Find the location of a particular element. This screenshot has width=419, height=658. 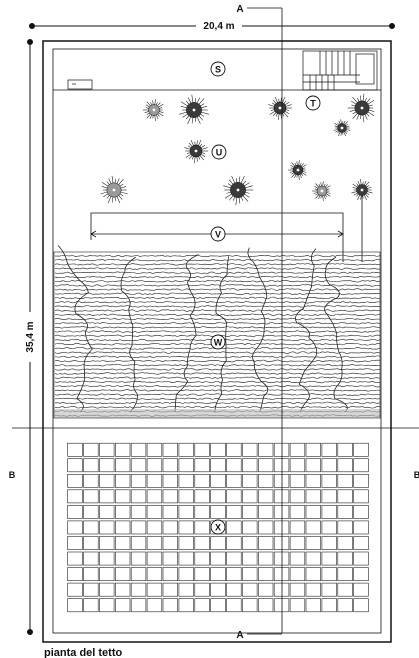

staircase is located at coordinates (340, 70).